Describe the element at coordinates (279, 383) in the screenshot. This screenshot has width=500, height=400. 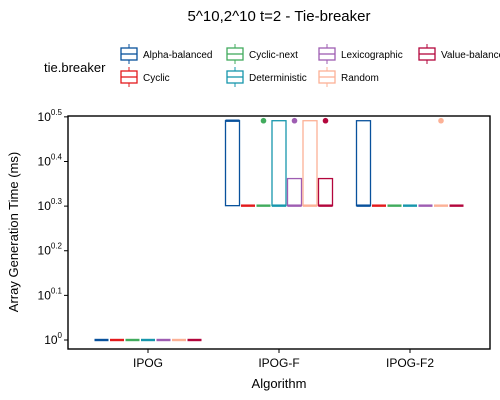
I see `x-axis-title: Algorithm` at that location.